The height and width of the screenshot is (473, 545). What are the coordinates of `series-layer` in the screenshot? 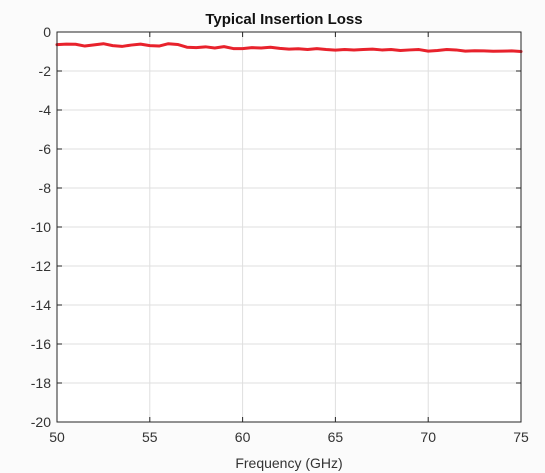 It's located at (289, 47).